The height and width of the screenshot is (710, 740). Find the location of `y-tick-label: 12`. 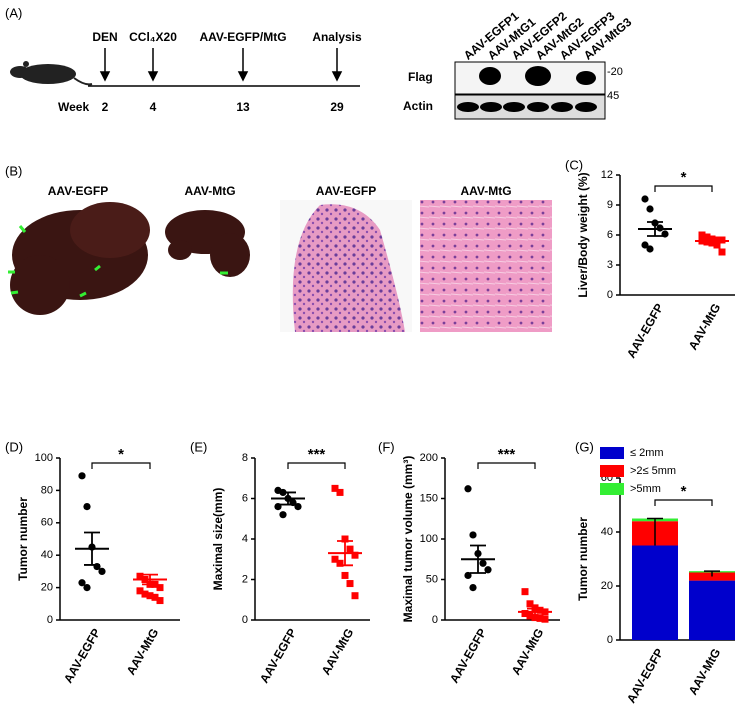

y-tick-label: 12 is located at coordinates (607, 175).